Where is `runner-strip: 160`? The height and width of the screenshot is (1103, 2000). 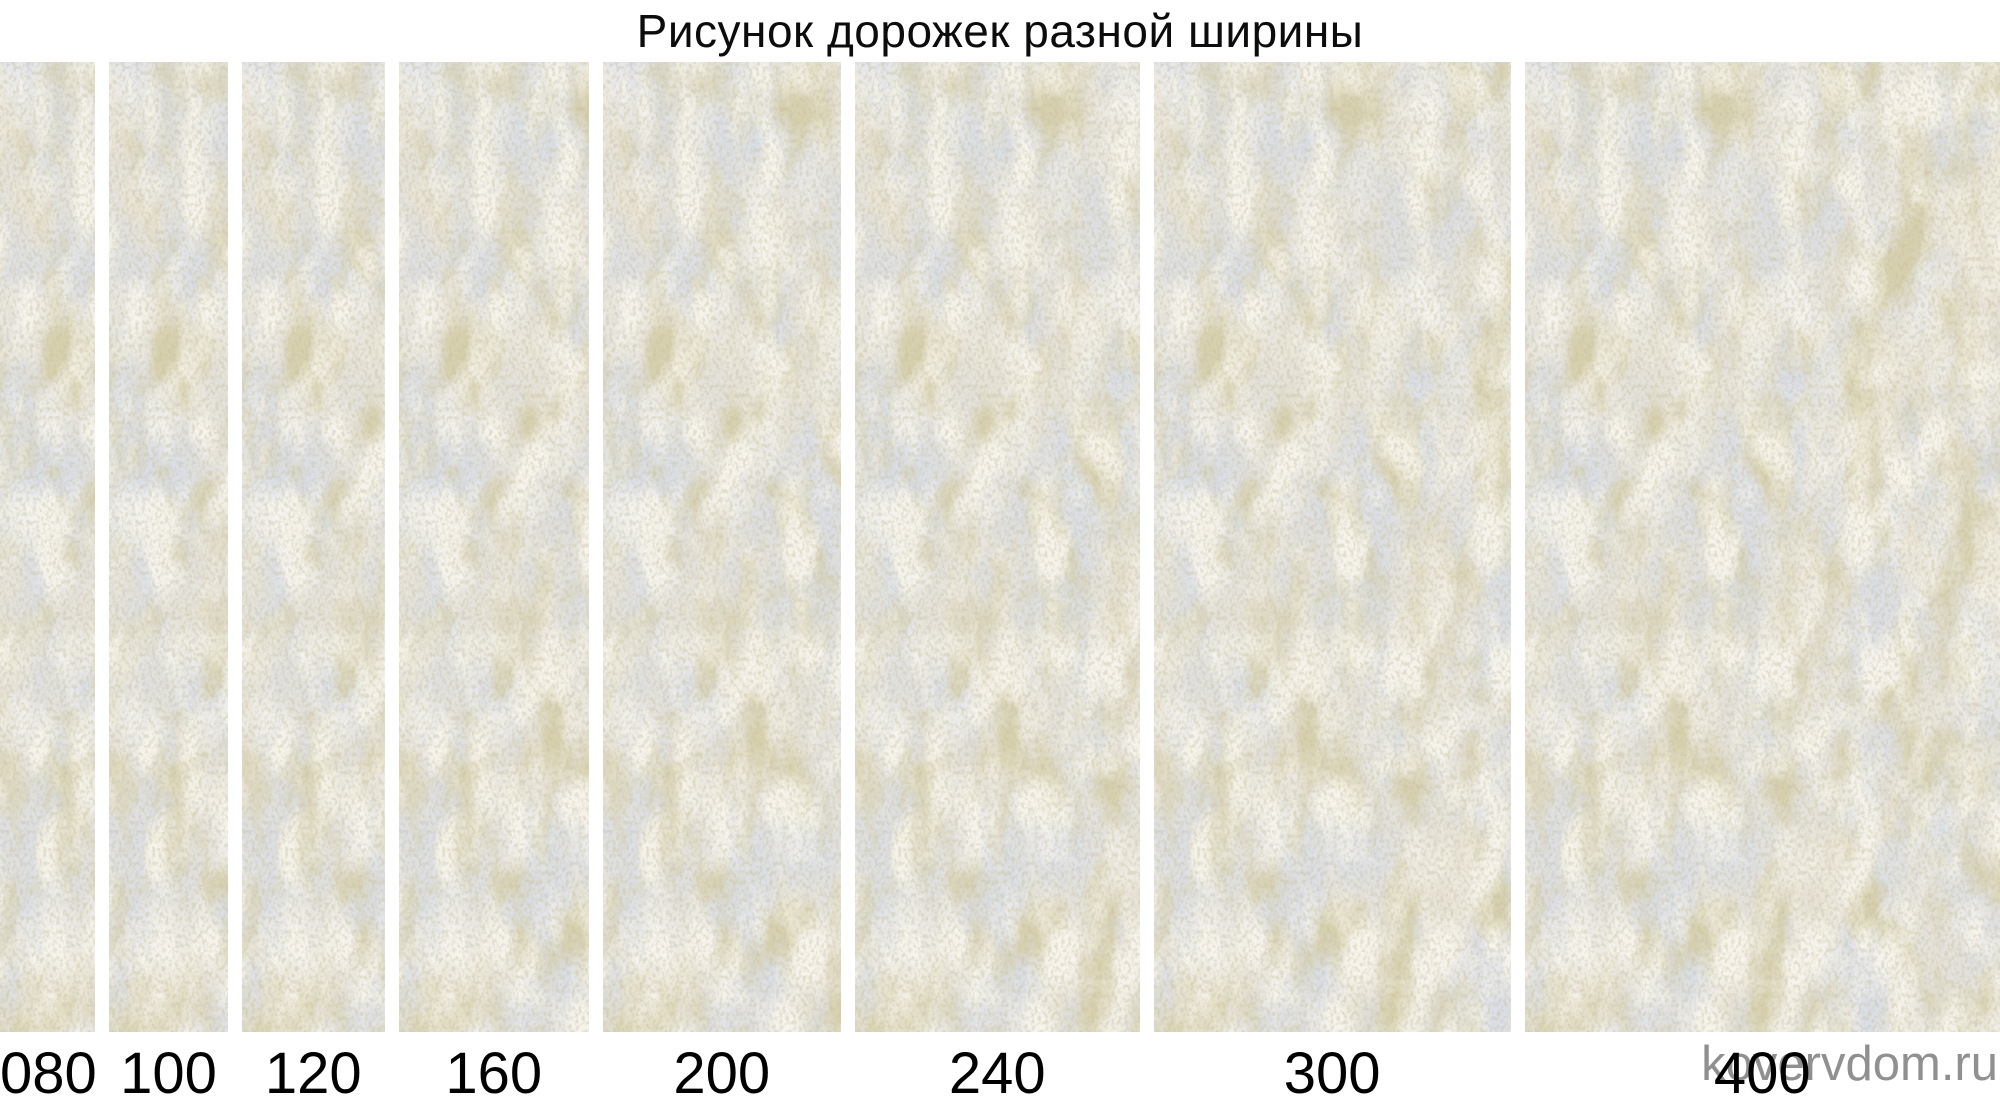
runner-strip: 160 is located at coordinates (493, 582).